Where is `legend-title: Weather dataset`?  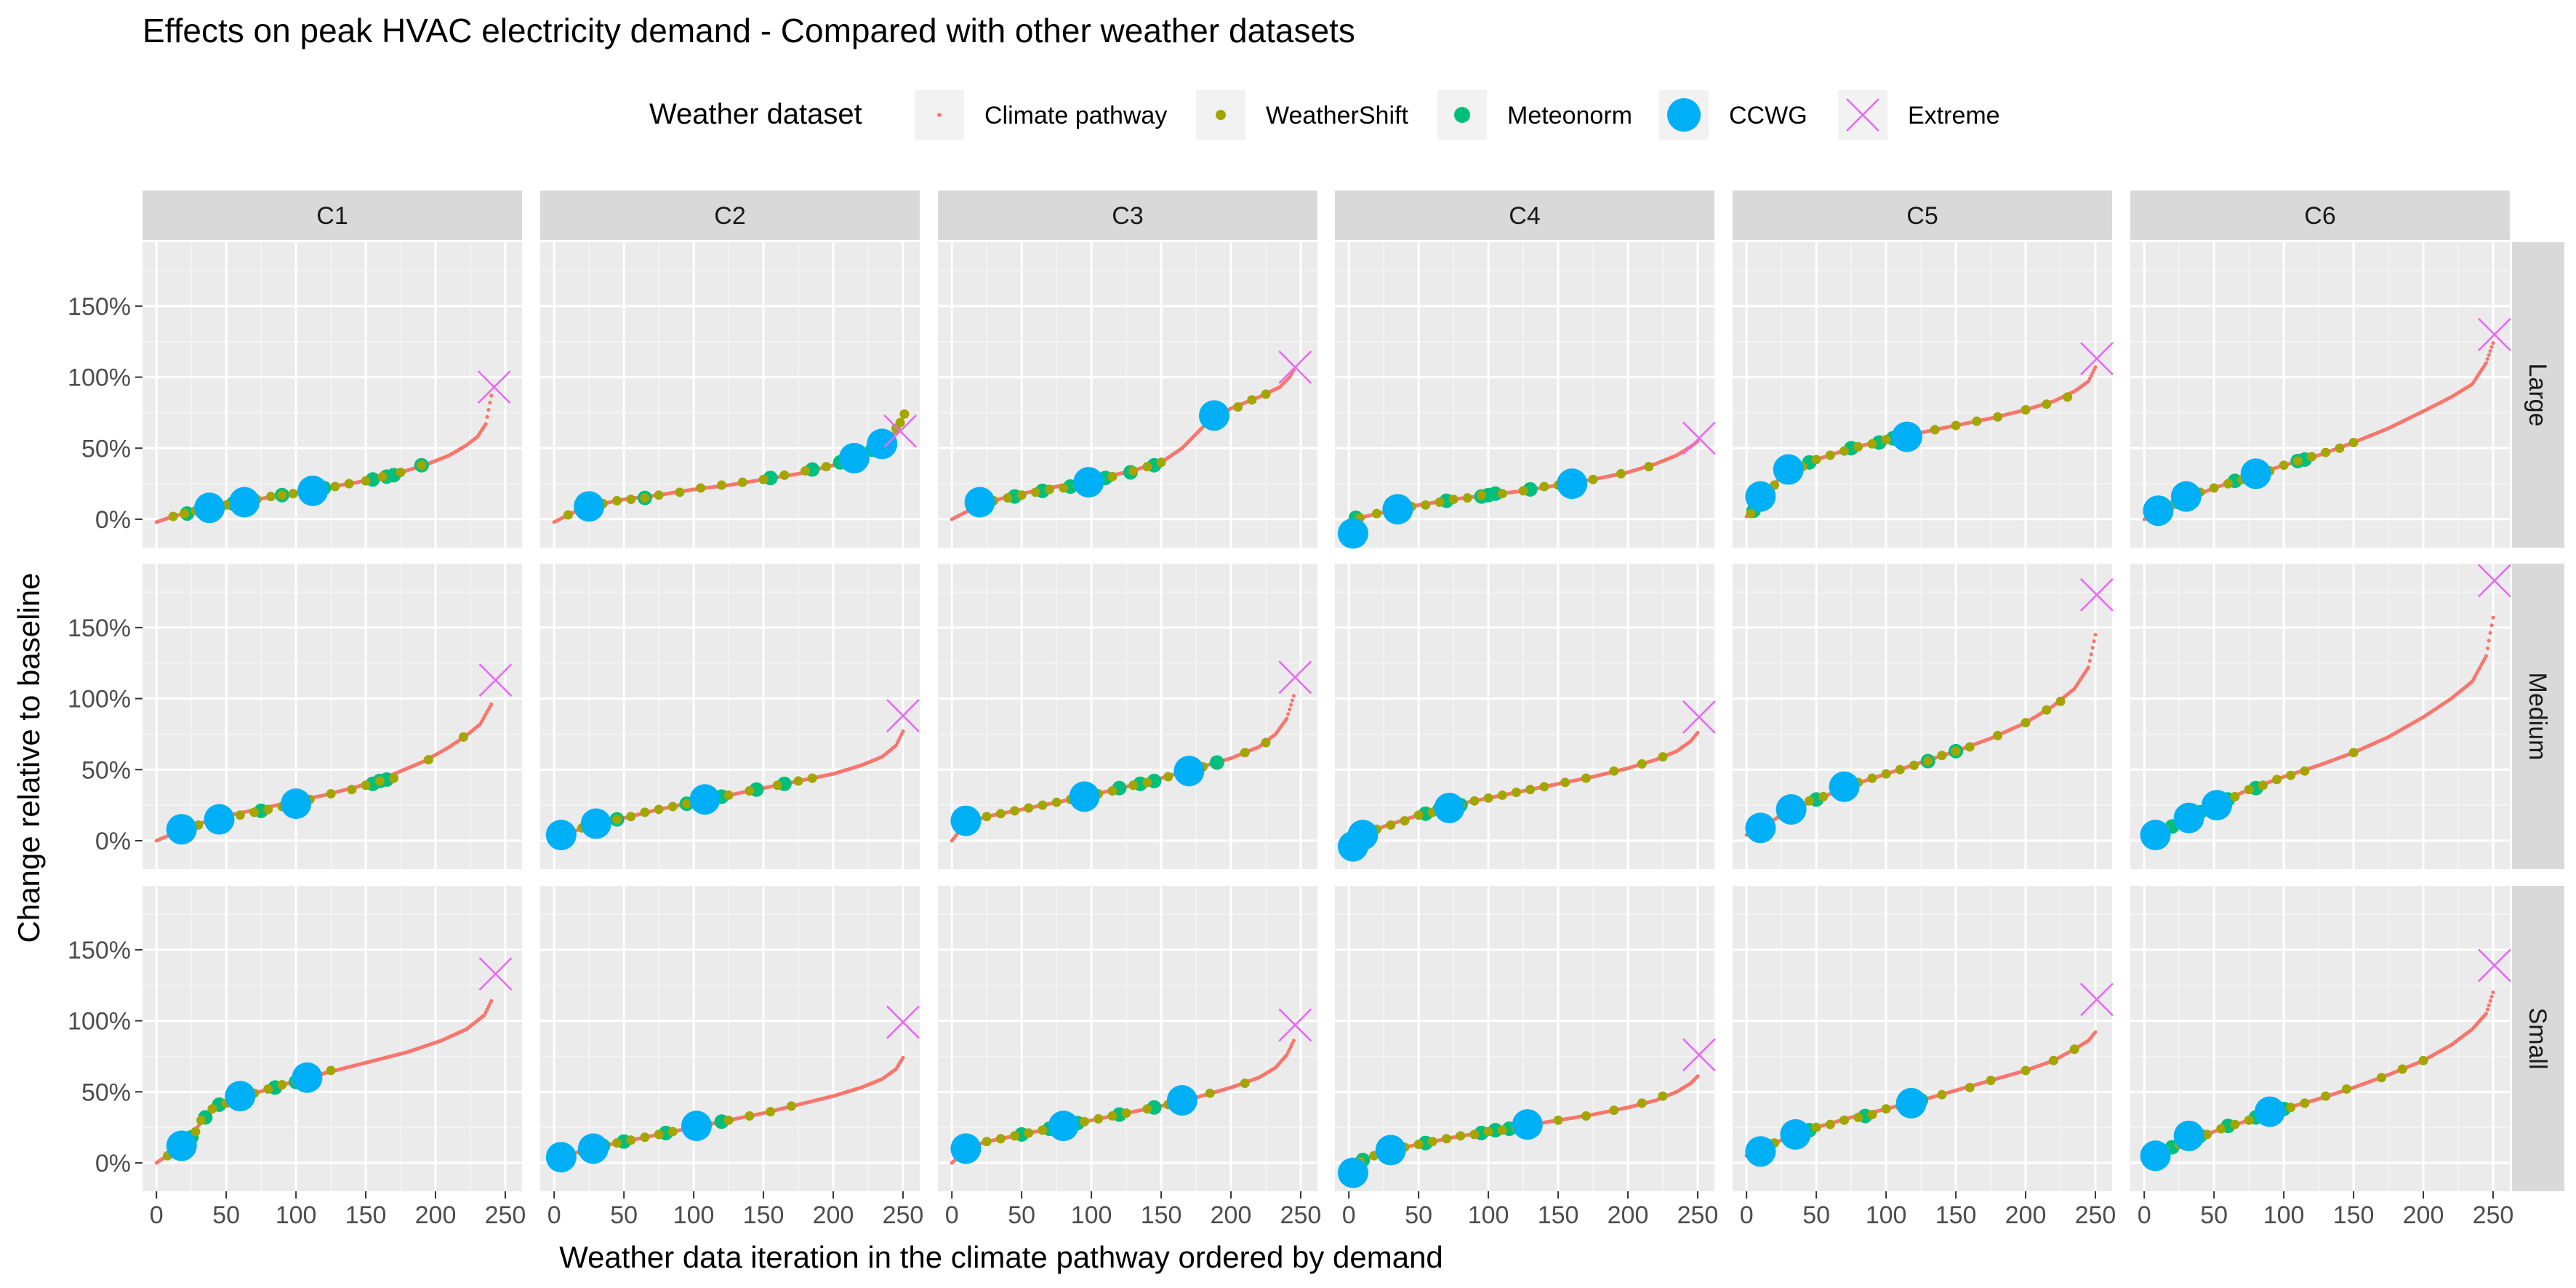
legend-title: Weather dataset is located at coordinates (756, 114).